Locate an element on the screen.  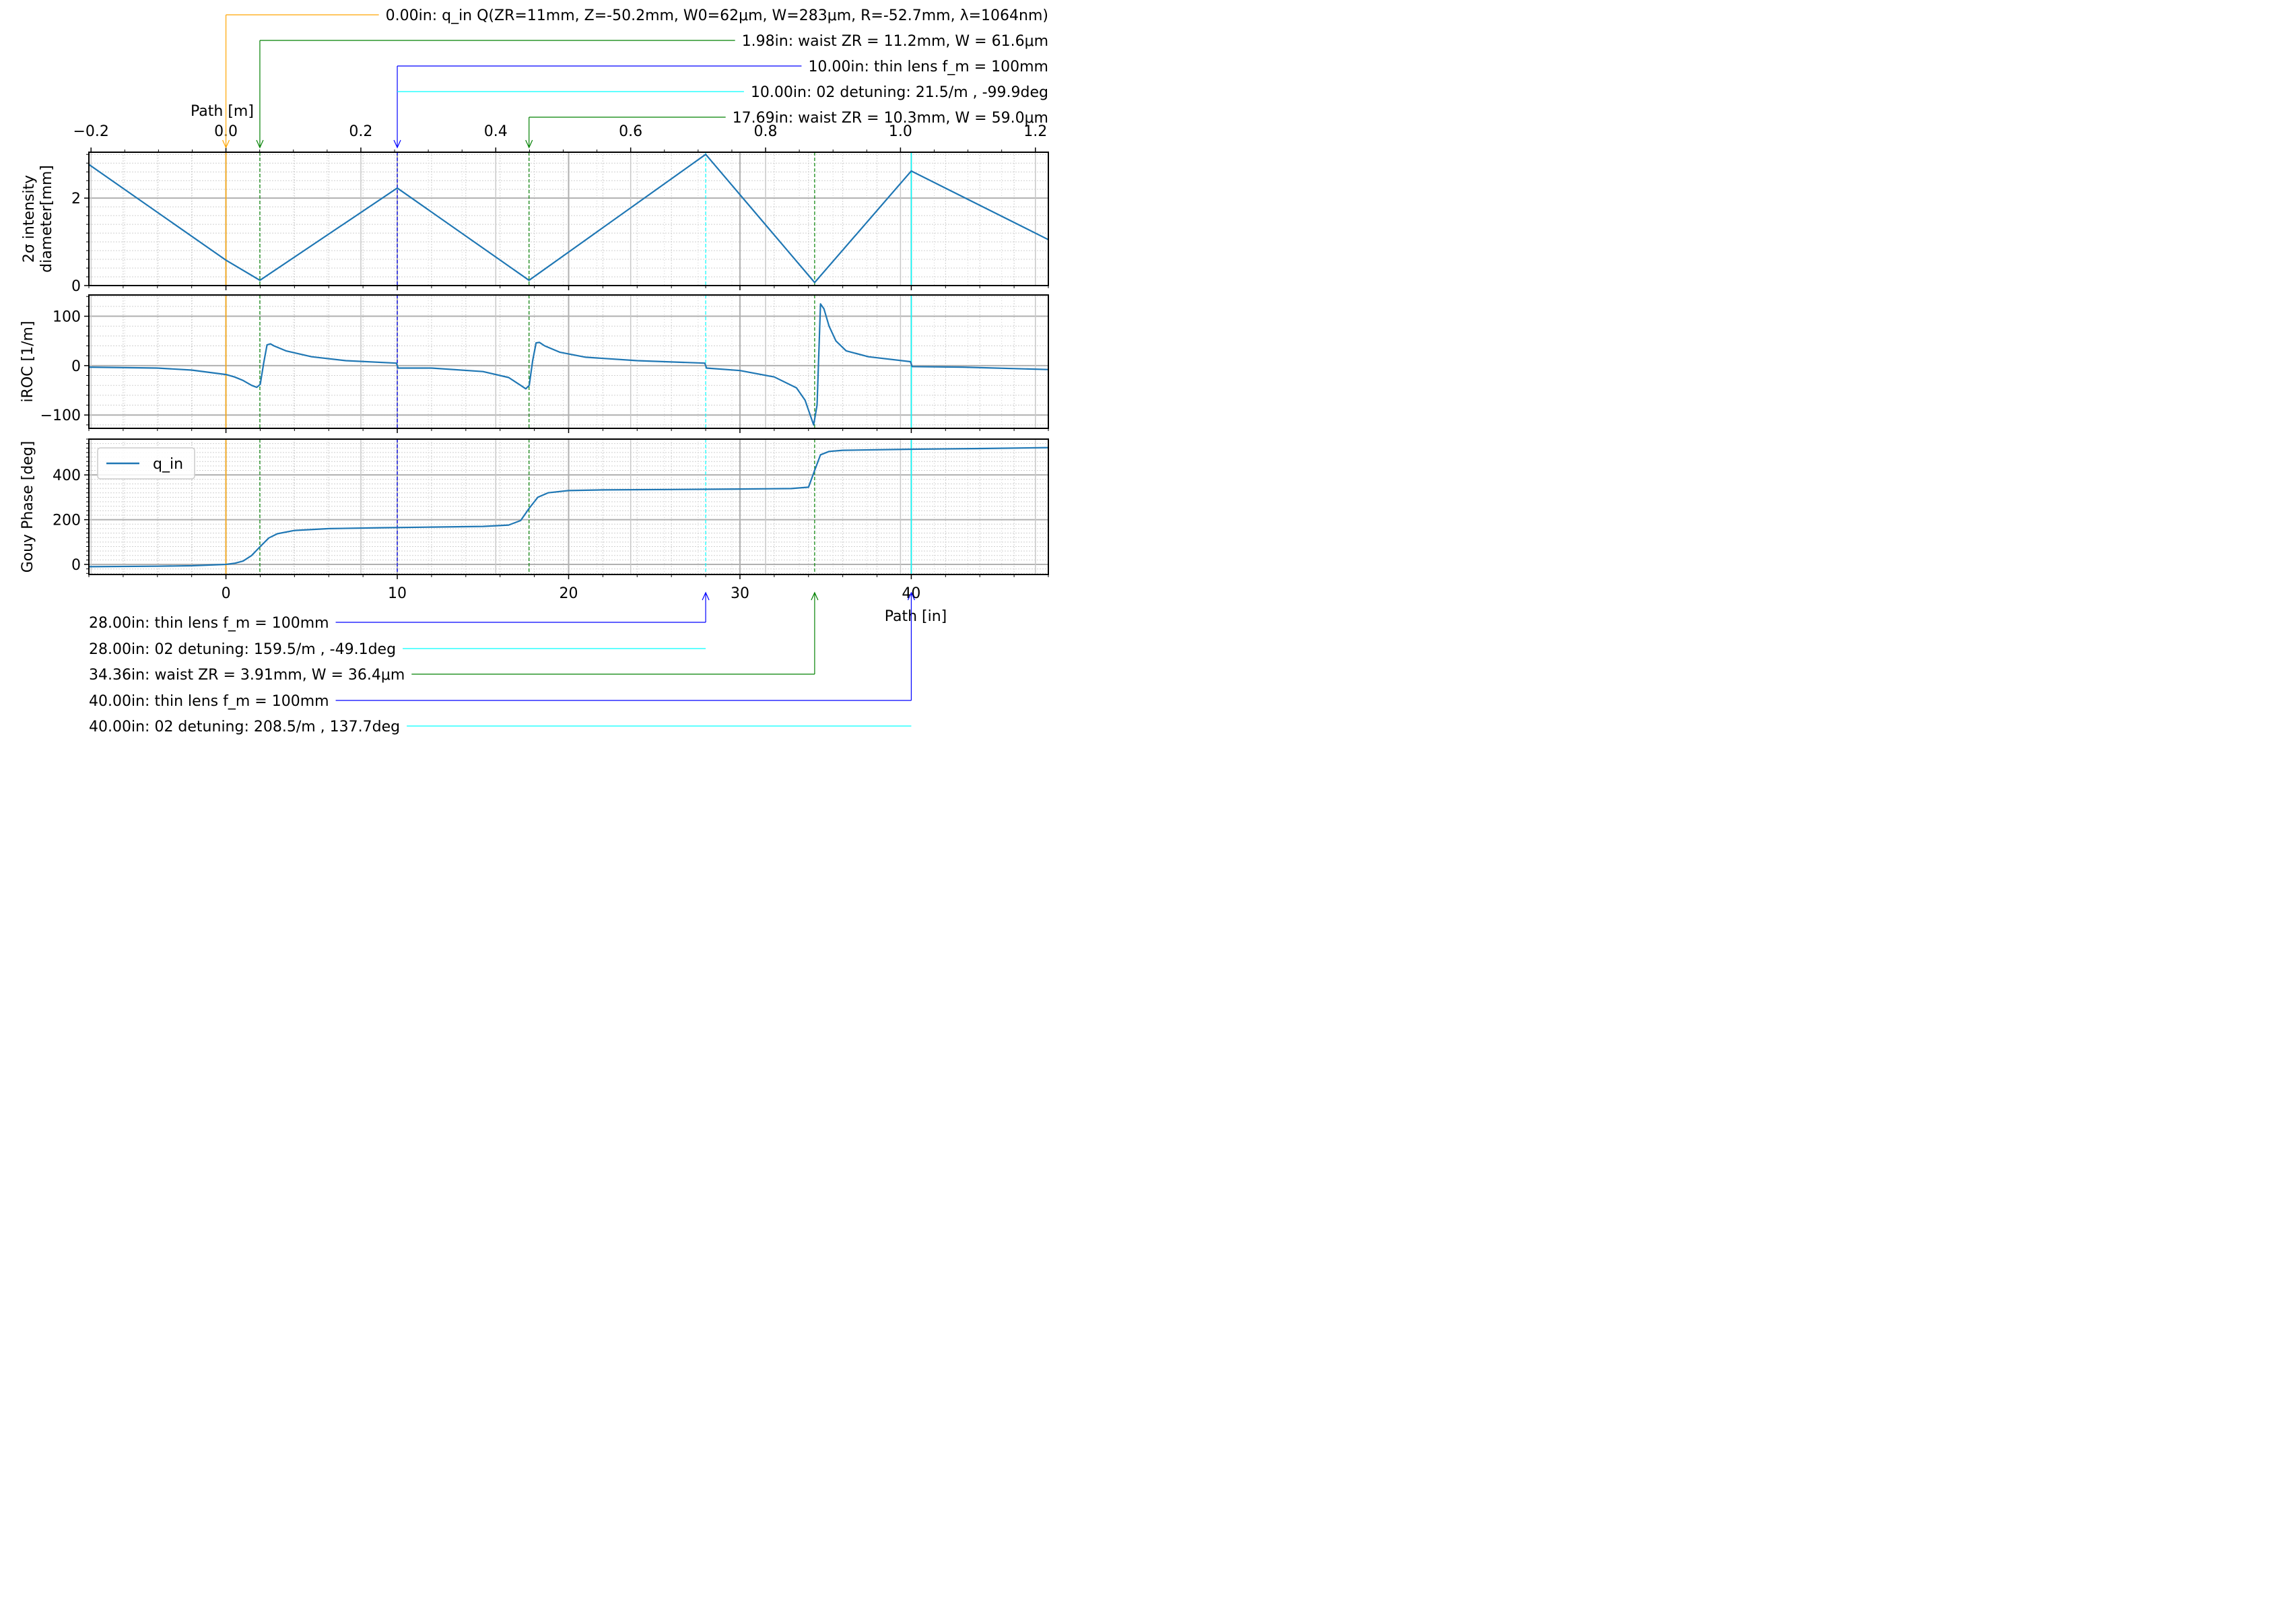
bottom-annotation-text: 28.00in: 02 detuning: 159.5/m , -49.1deg is located at coordinates (242, 649).